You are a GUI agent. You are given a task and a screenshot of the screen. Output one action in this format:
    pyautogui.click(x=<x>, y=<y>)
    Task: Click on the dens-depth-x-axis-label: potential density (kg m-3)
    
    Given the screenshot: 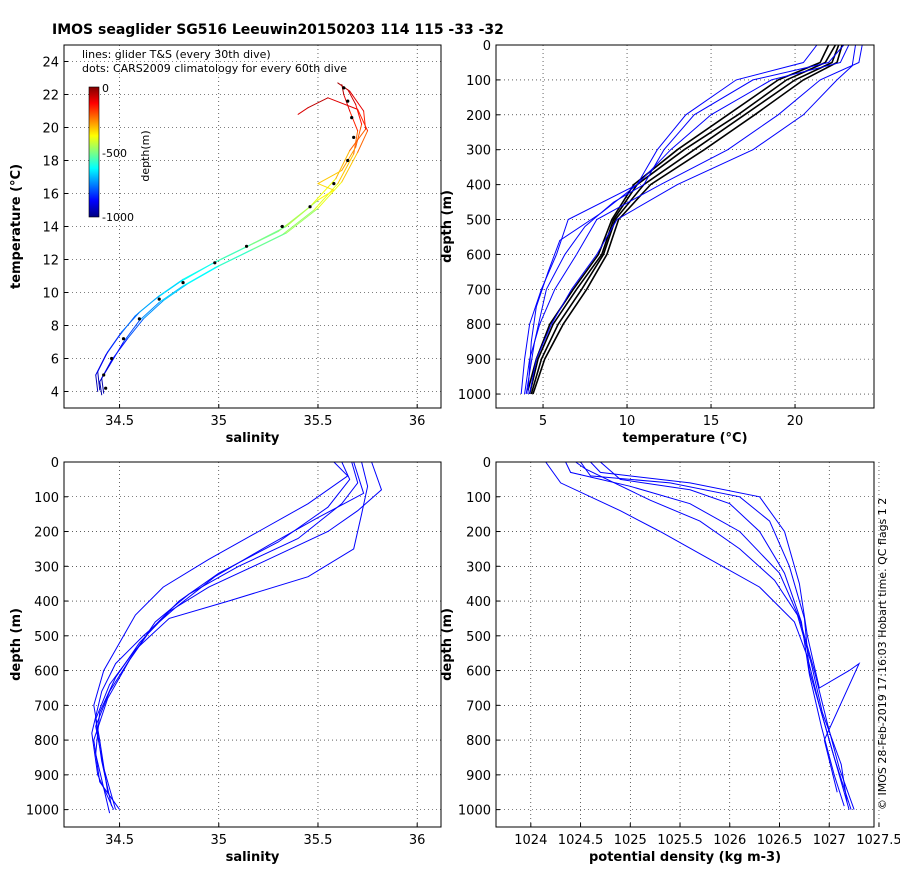 What is the action you would take?
    pyautogui.click(x=685, y=857)
    